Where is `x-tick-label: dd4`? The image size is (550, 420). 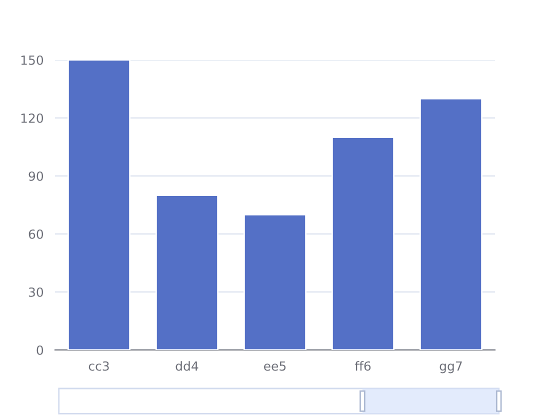 x-tick-label: dd4 is located at coordinates (187, 366).